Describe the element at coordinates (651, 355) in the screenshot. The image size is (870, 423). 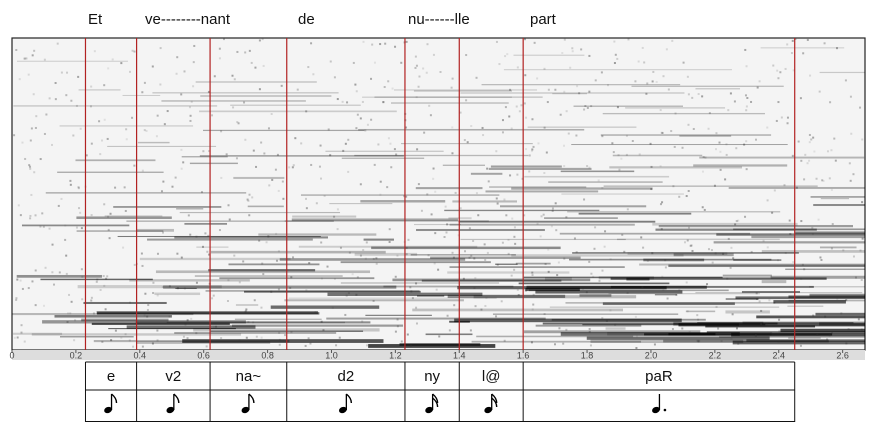
I see `x-tick-label: 2.0` at that location.